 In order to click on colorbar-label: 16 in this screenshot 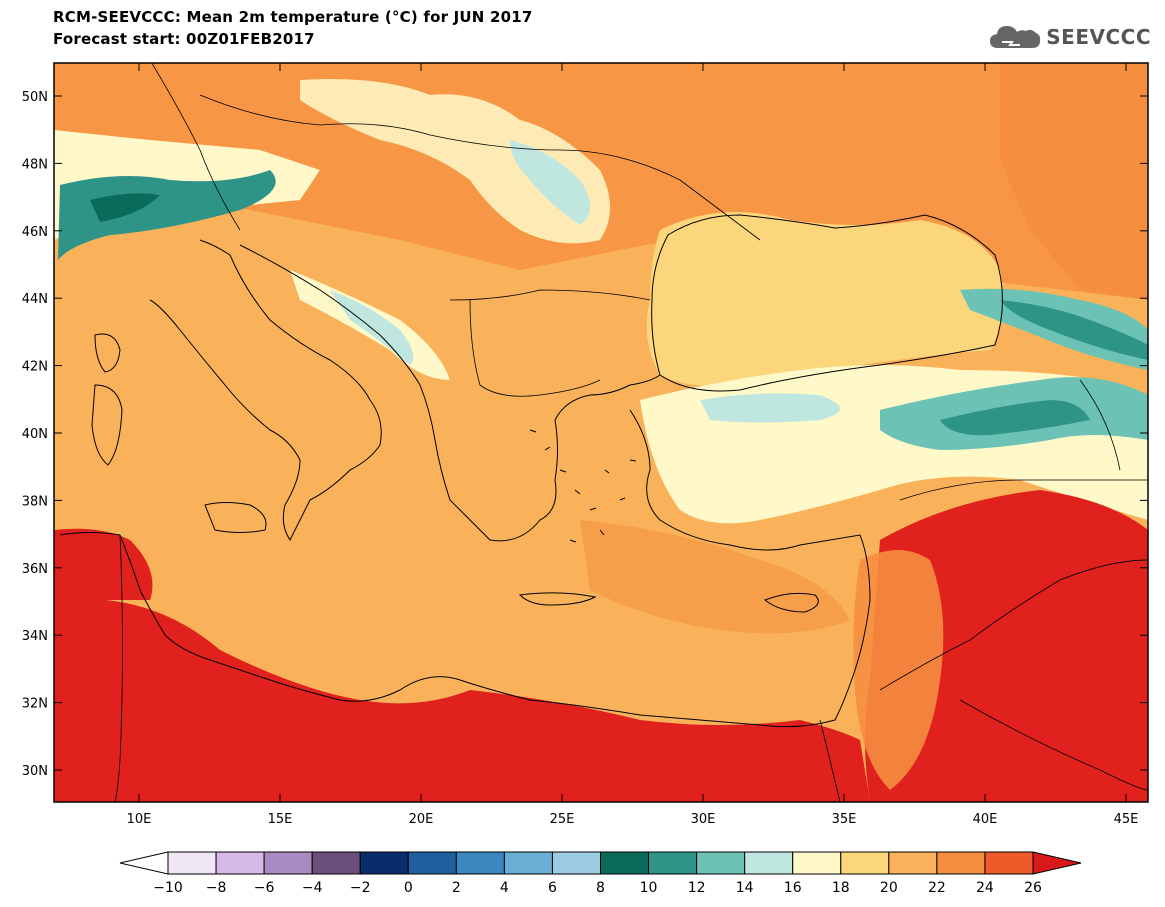, I will do `click(793, 888)`.